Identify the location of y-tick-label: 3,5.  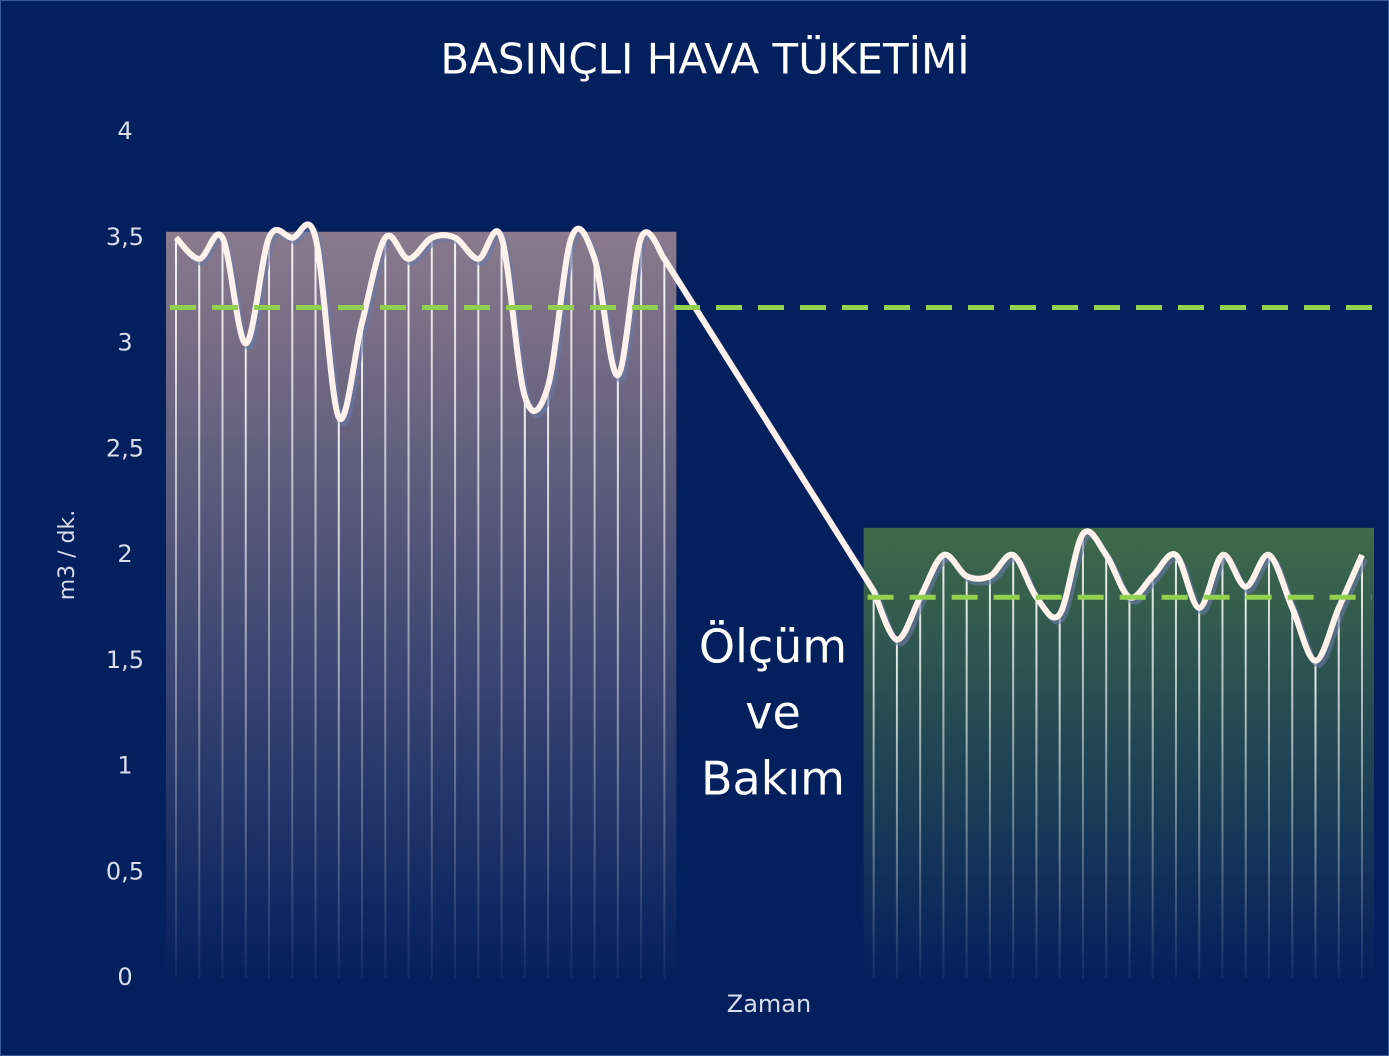
(125, 237).